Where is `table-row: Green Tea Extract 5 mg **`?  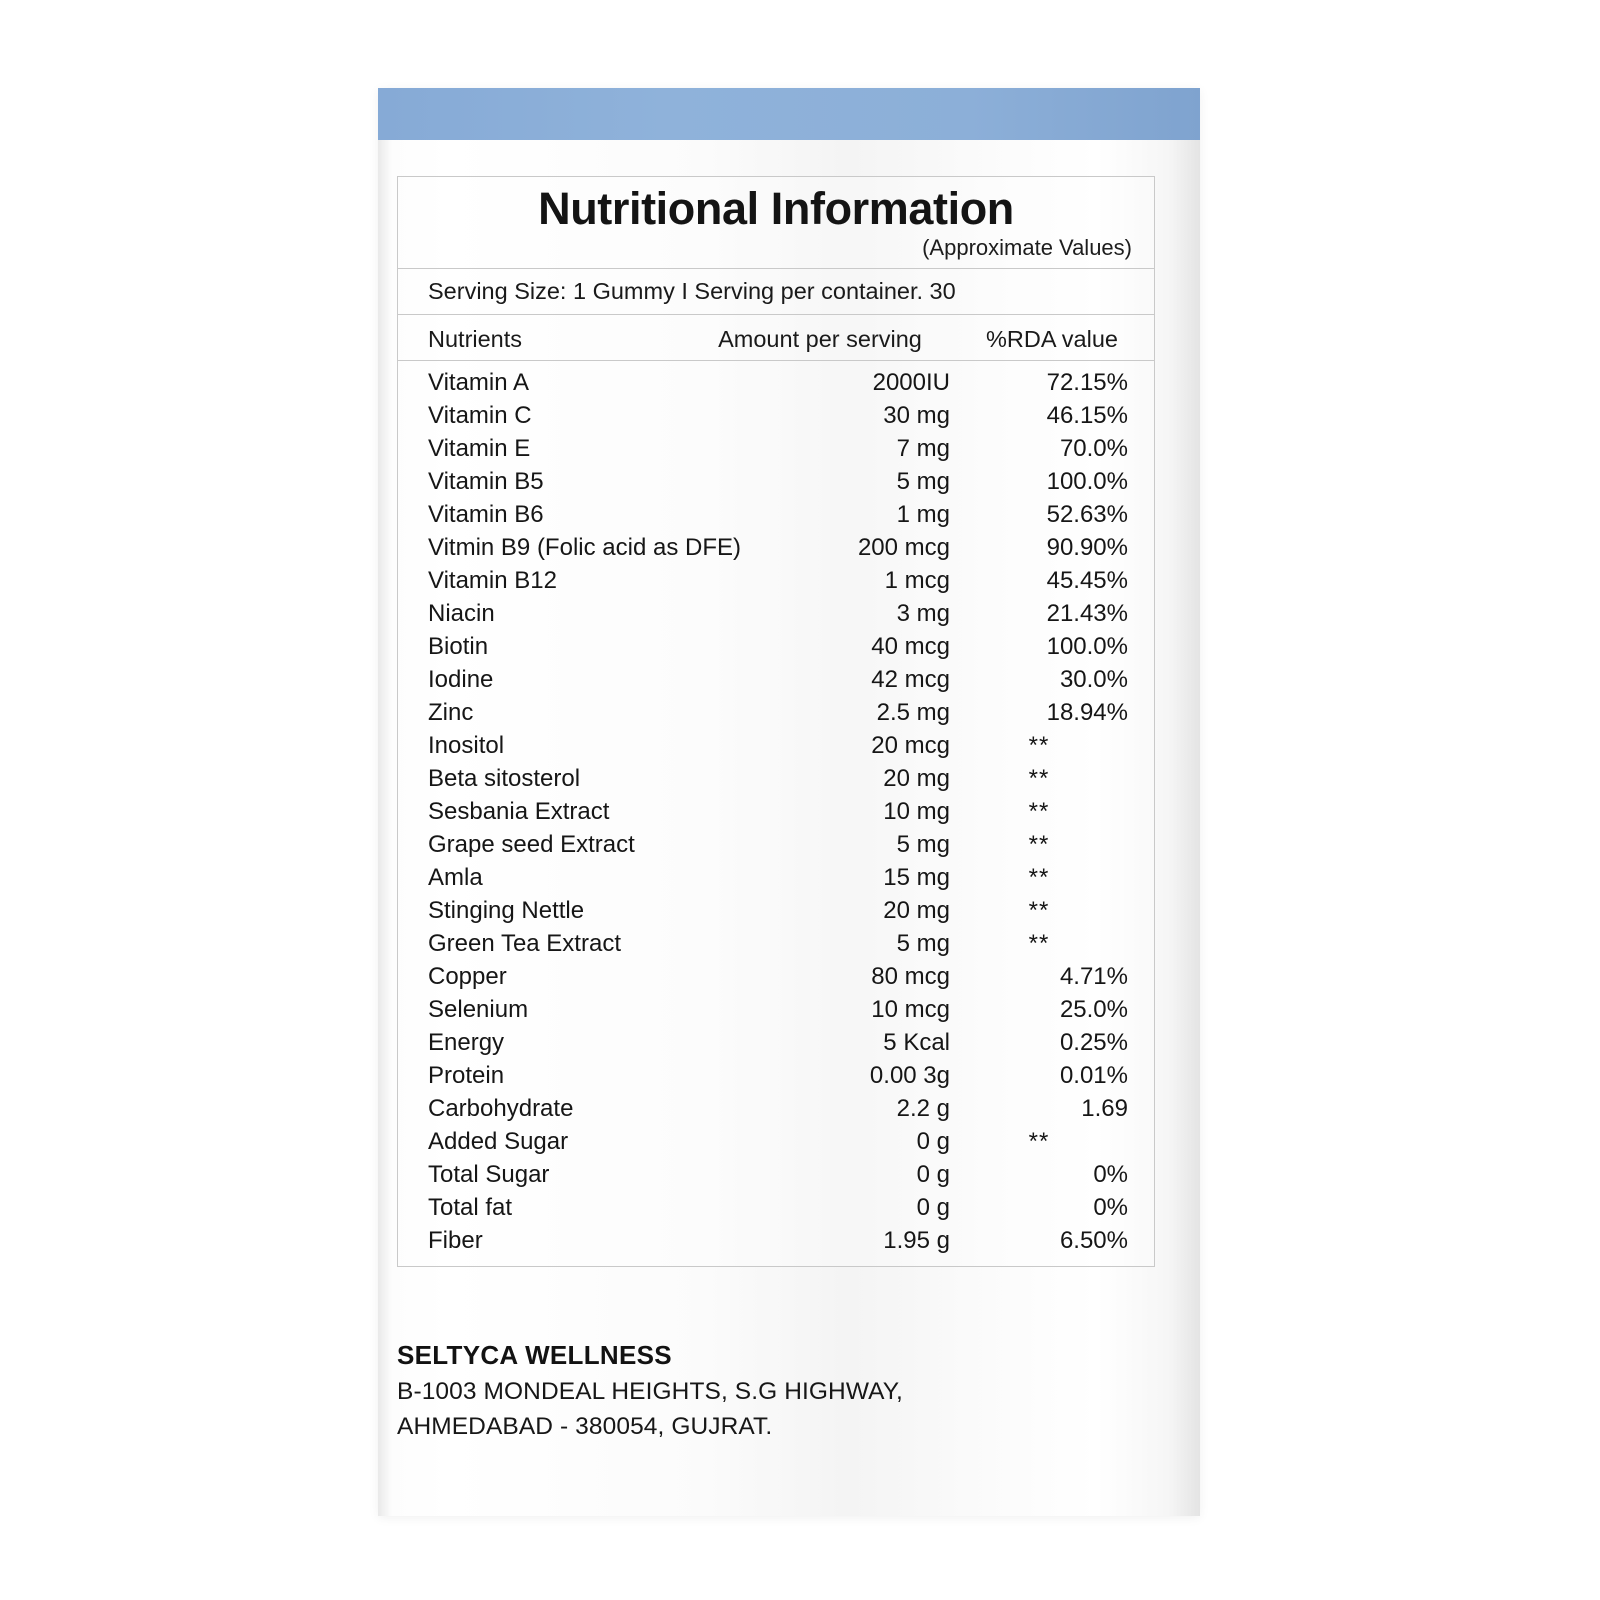 table-row: Green Tea Extract 5 mg ** is located at coordinates (776, 944).